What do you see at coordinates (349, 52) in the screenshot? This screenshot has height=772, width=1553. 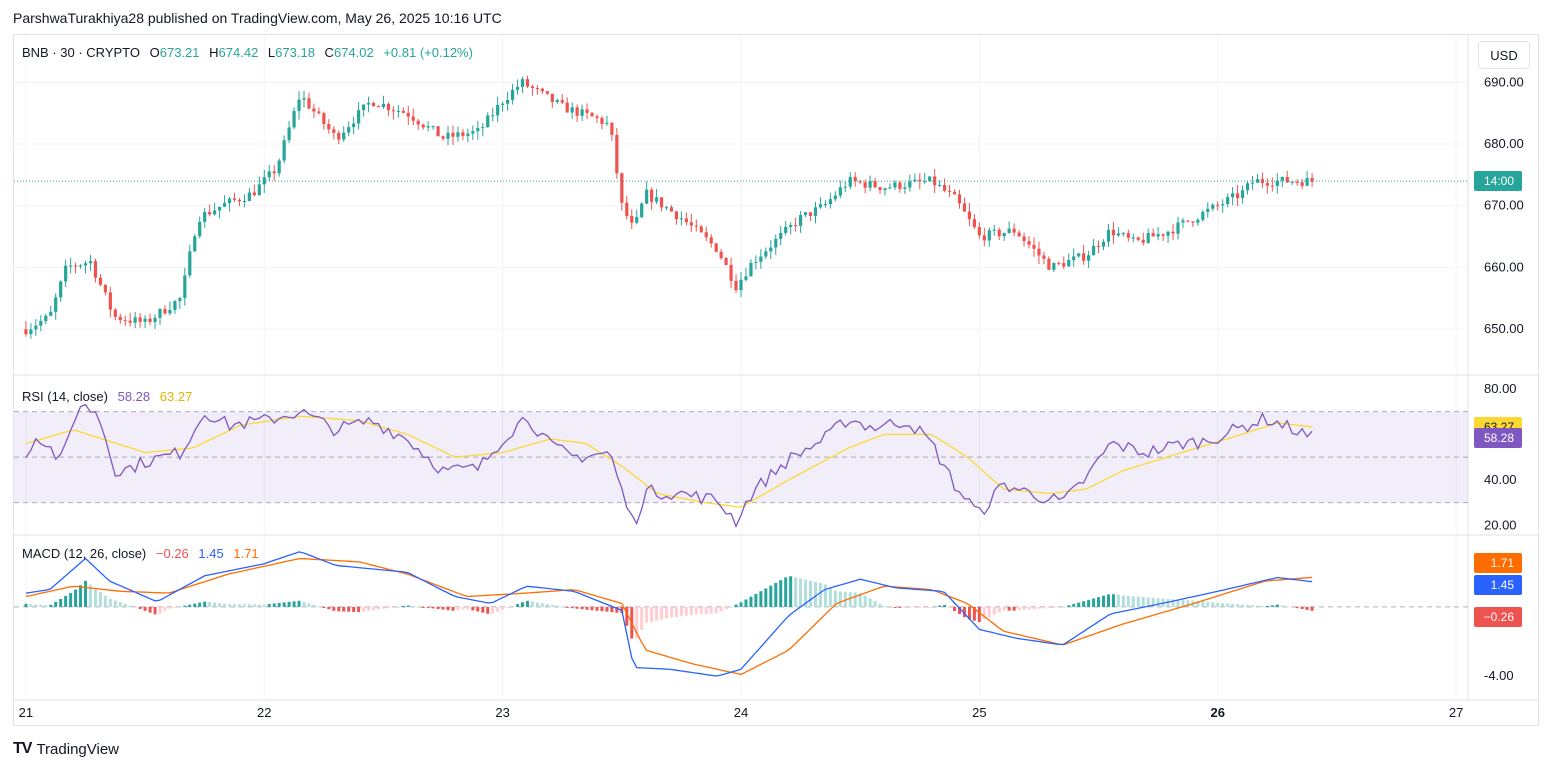 I see `ohlc-close: C674.02` at bounding box center [349, 52].